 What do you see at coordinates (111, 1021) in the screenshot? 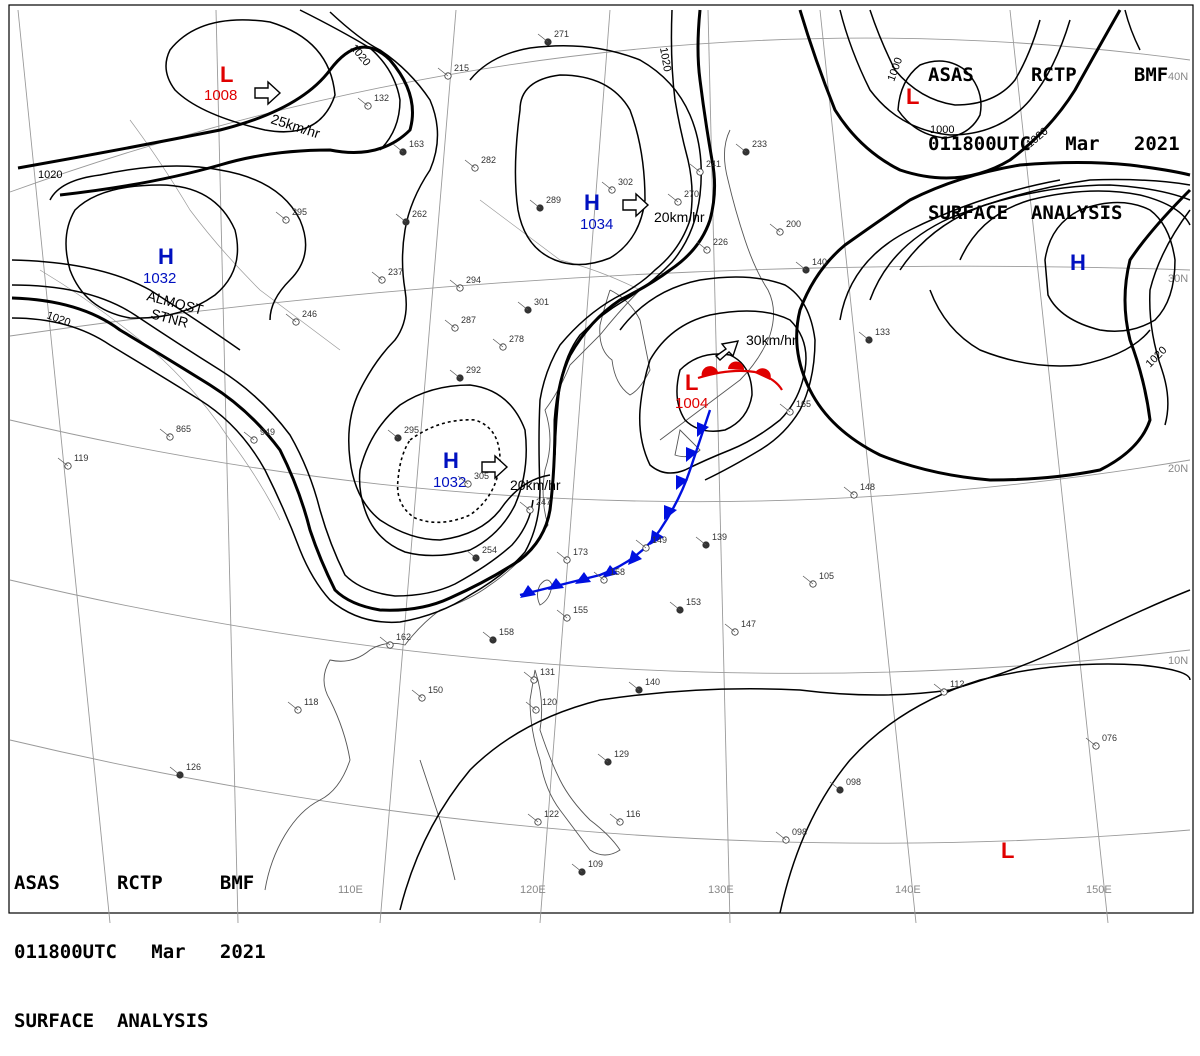
I see `header-bottom-line3: SURFACE ANALYSIS` at bounding box center [111, 1021].